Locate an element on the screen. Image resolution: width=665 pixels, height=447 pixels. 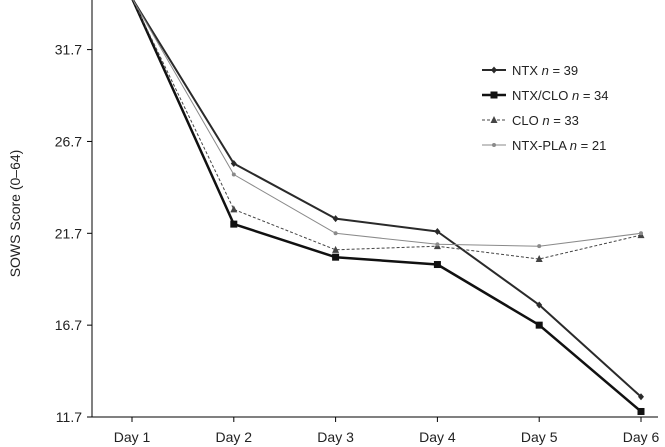
y-tick-label: 11.7 is located at coordinates (69, 417).